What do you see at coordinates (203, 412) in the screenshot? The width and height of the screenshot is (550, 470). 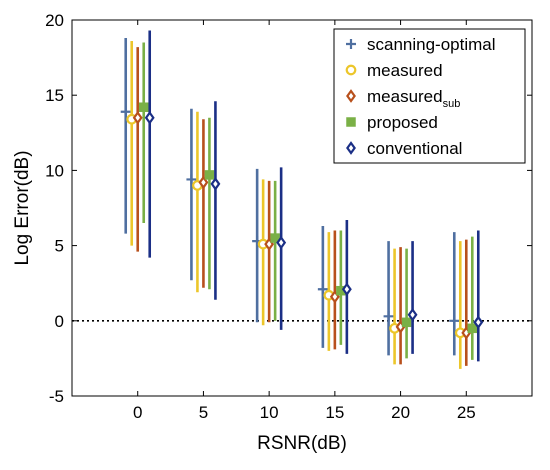 I see `x-tick-label: 5` at bounding box center [203, 412].